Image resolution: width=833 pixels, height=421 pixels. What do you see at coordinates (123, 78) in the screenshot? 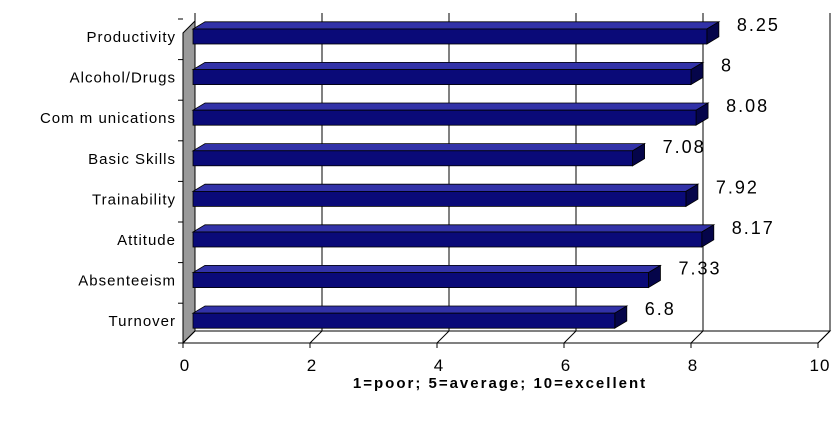
I see `category-label: Alcohol/Drugs` at bounding box center [123, 78].